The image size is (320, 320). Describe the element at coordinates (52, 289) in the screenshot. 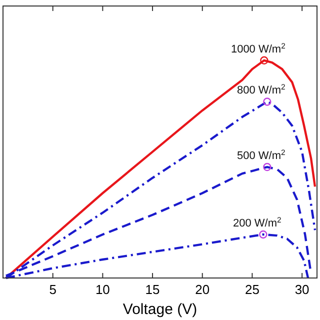

I see `x-tick-label: 5` at that location.